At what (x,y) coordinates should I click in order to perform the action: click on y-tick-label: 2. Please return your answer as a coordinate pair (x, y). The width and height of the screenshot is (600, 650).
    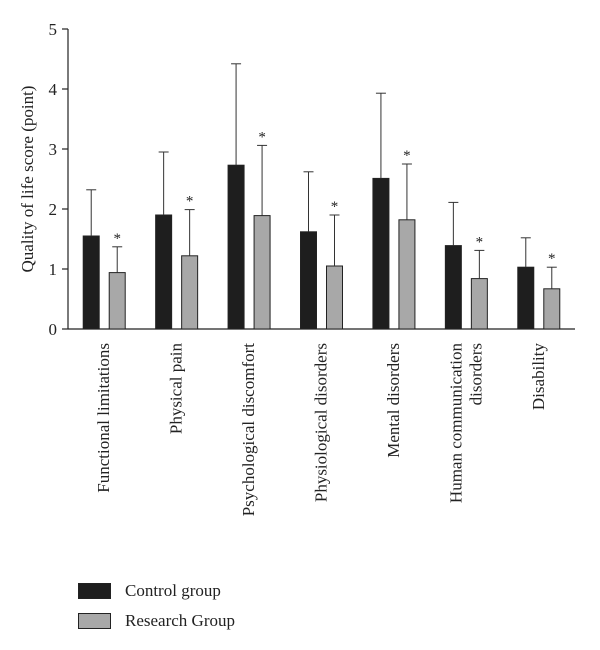
    Looking at the image, I should click on (53, 209).